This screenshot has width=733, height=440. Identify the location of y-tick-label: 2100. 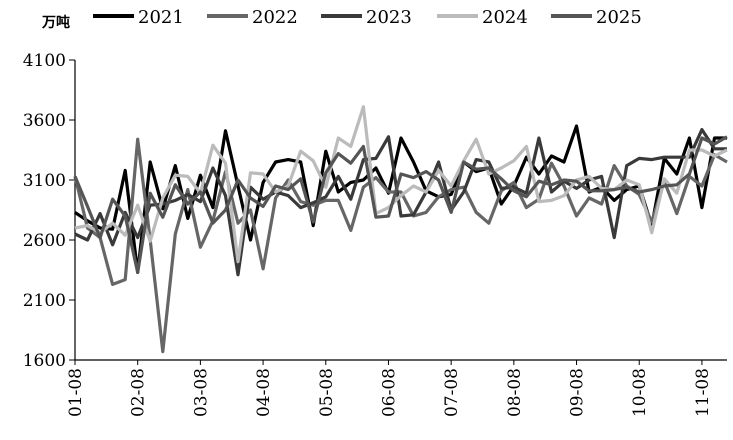
(44, 301).